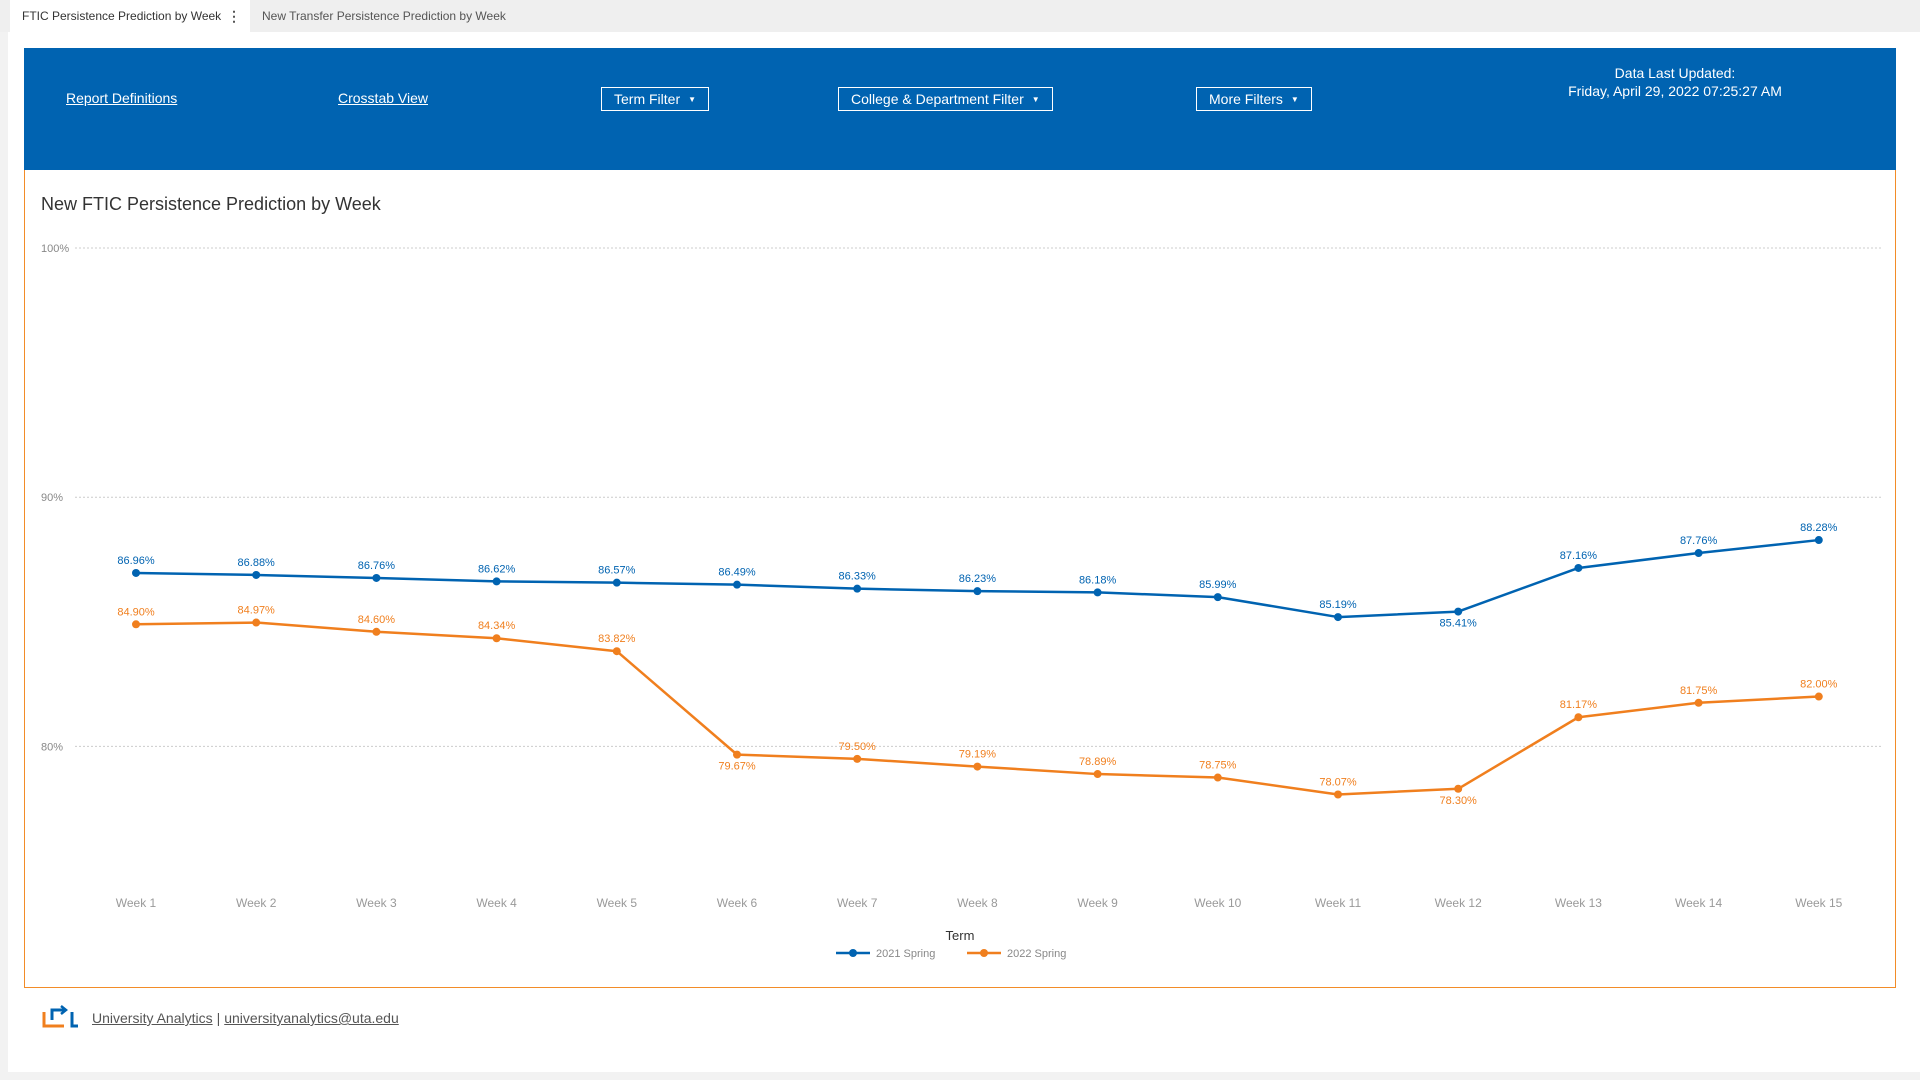 The height and width of the screenshot is (1080, 1920). I want to click on data-label: 85.19%, so click(1338, 605).